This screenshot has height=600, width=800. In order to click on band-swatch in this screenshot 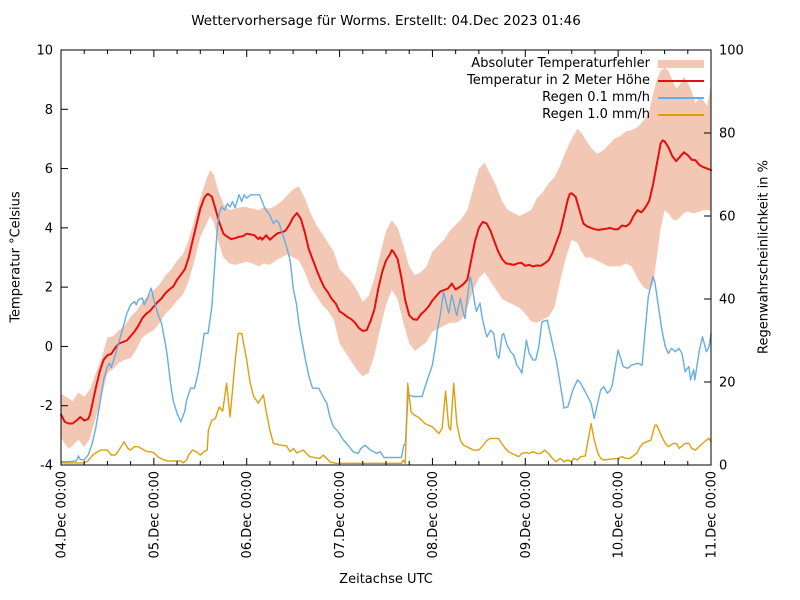, I will do `click(681, 63)`.